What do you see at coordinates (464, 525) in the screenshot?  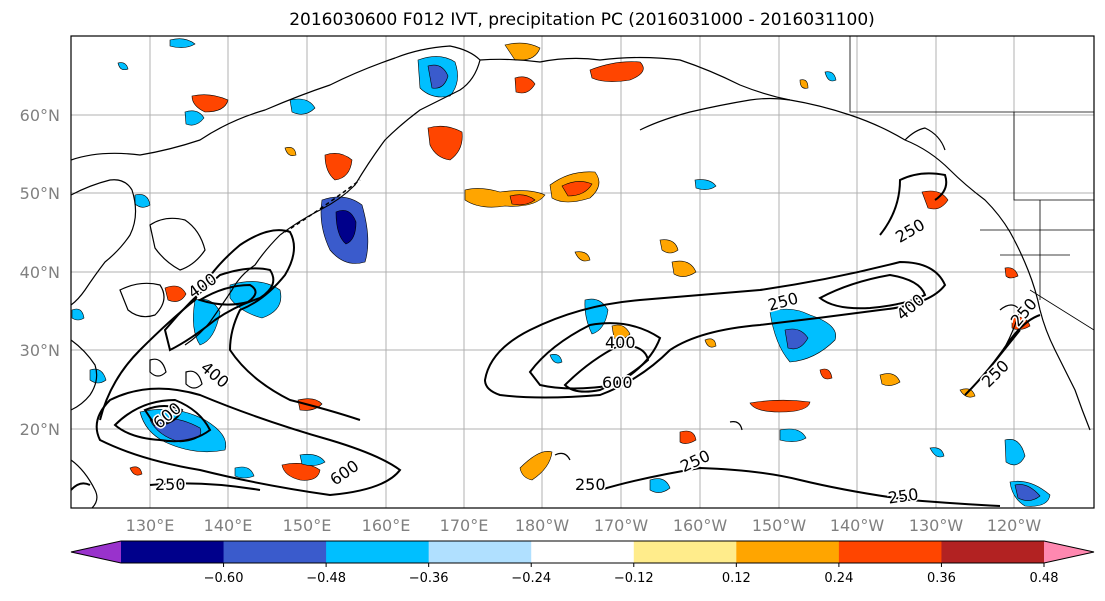 I see `lon-label: 170°E` at bounding box center [464, 525].